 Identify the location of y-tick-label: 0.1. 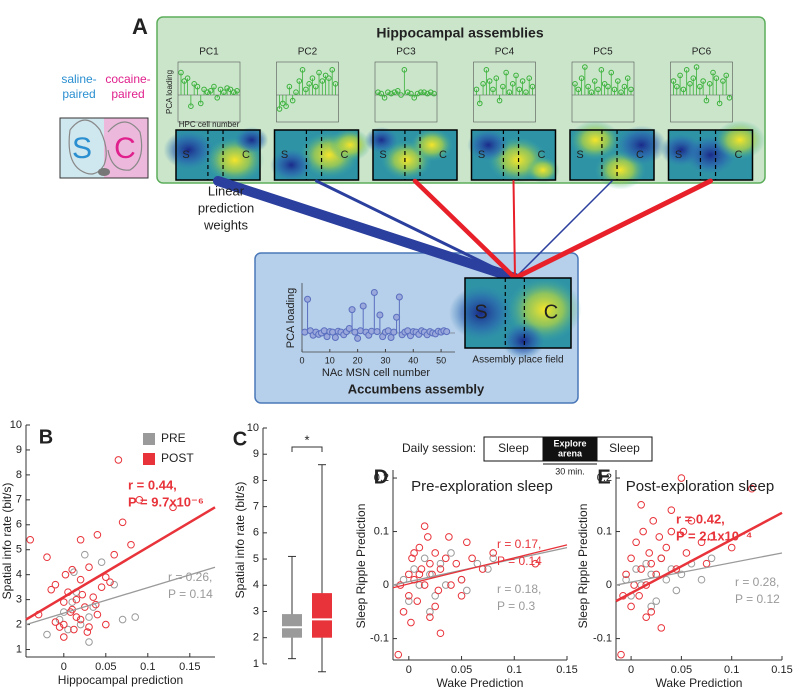
(381, 531).